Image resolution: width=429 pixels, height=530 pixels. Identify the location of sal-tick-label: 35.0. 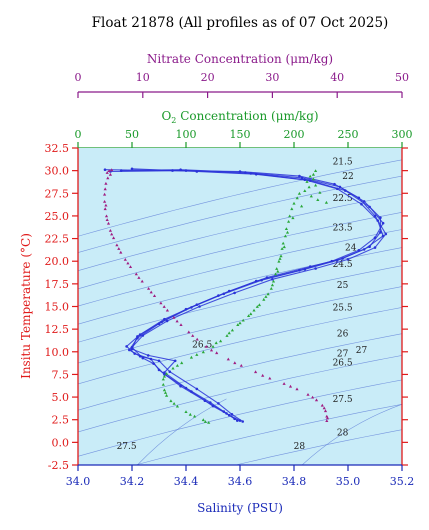
(348, 481).